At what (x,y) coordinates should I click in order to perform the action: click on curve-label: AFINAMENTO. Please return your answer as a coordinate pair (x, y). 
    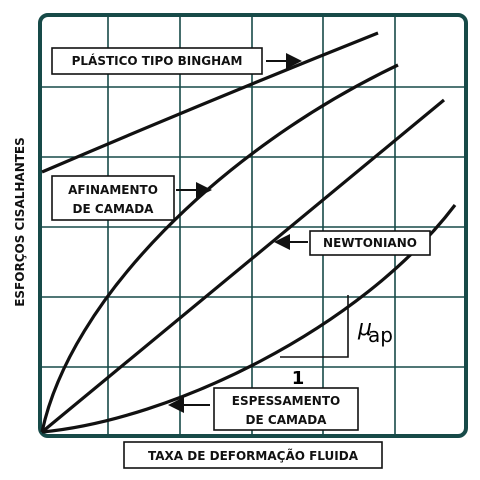
    Looking at the image, I should click on (113, 190).